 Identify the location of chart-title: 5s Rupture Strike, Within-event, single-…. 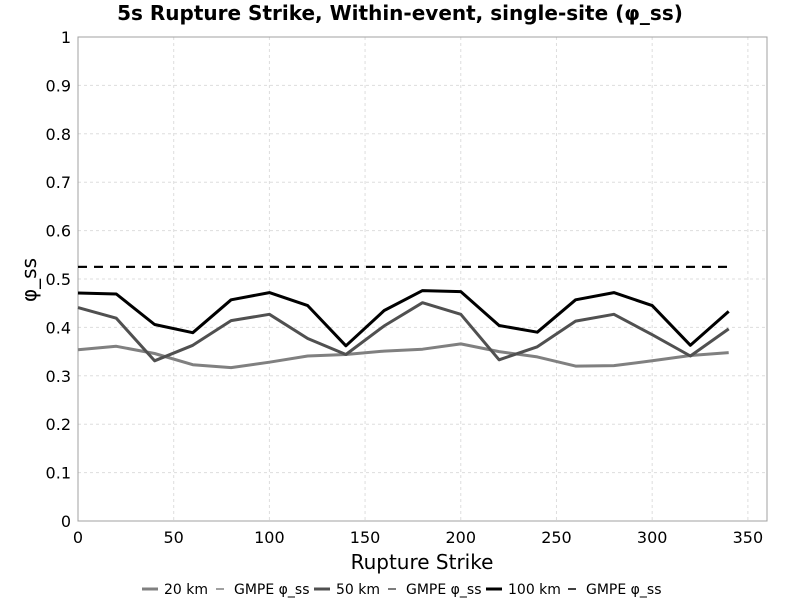
(400, 13).